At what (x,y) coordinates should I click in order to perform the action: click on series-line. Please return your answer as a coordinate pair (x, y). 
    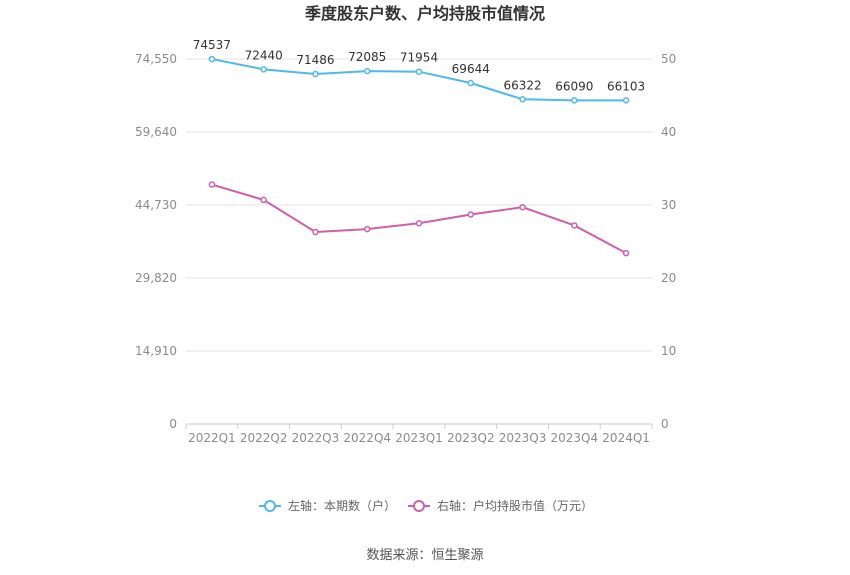
    Looking at the image, I should click on (419, 219).